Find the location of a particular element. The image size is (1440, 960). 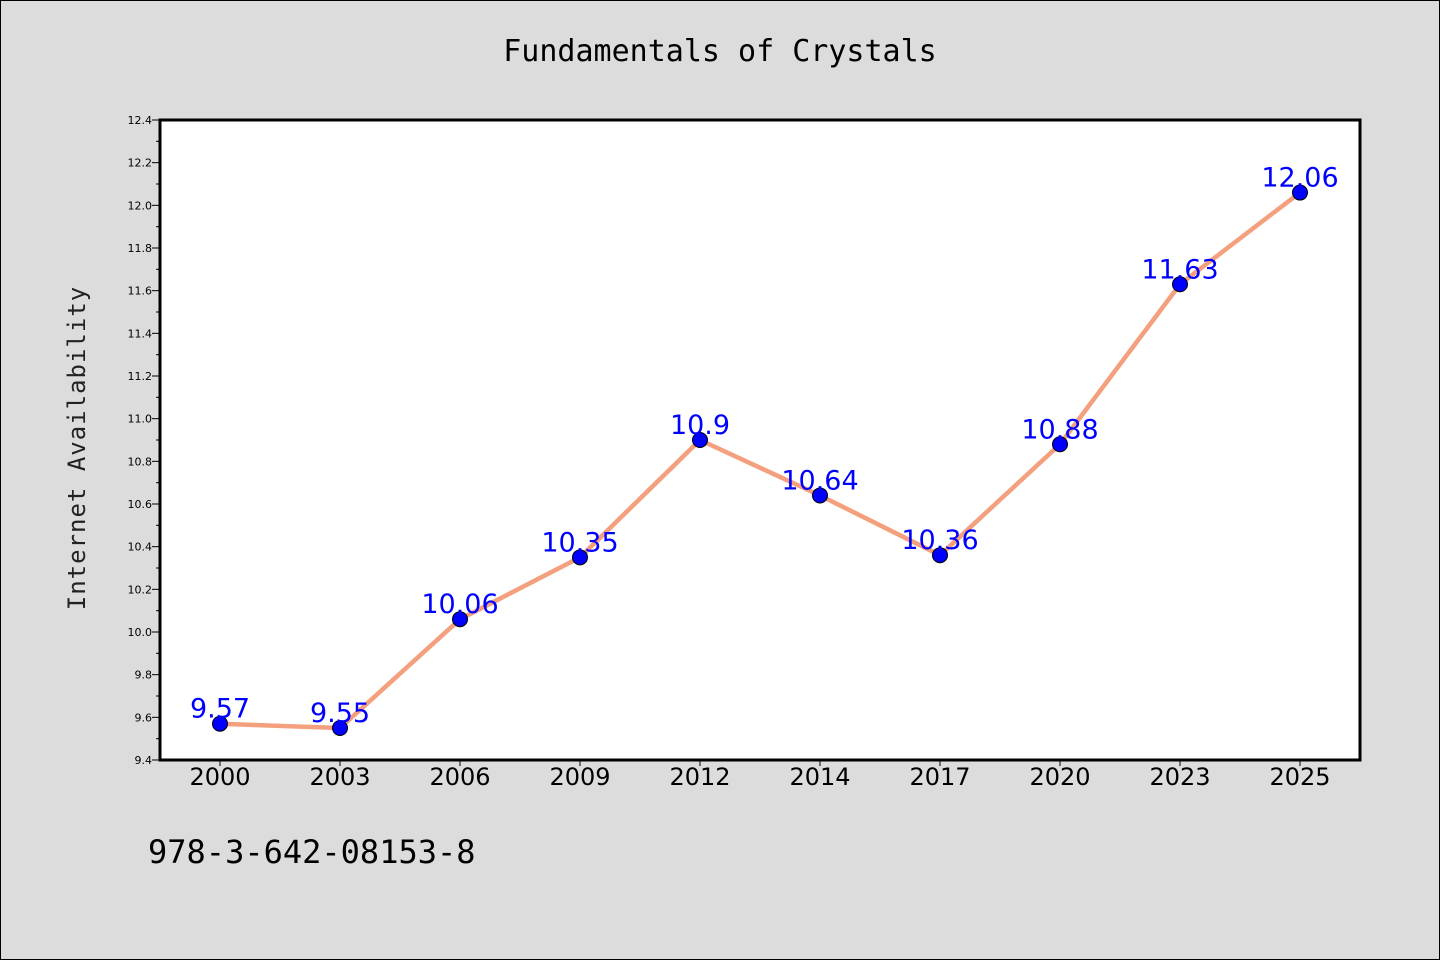

y-tick-label: 11.4 is located at coordinates (140, 333).